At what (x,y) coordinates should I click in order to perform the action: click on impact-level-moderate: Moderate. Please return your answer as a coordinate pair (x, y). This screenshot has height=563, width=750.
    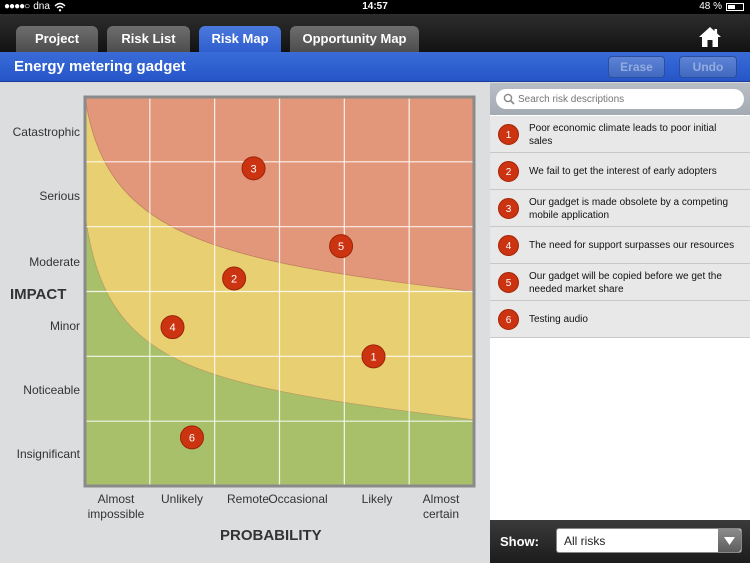
    Looking at the image, I should click on (54, 262).